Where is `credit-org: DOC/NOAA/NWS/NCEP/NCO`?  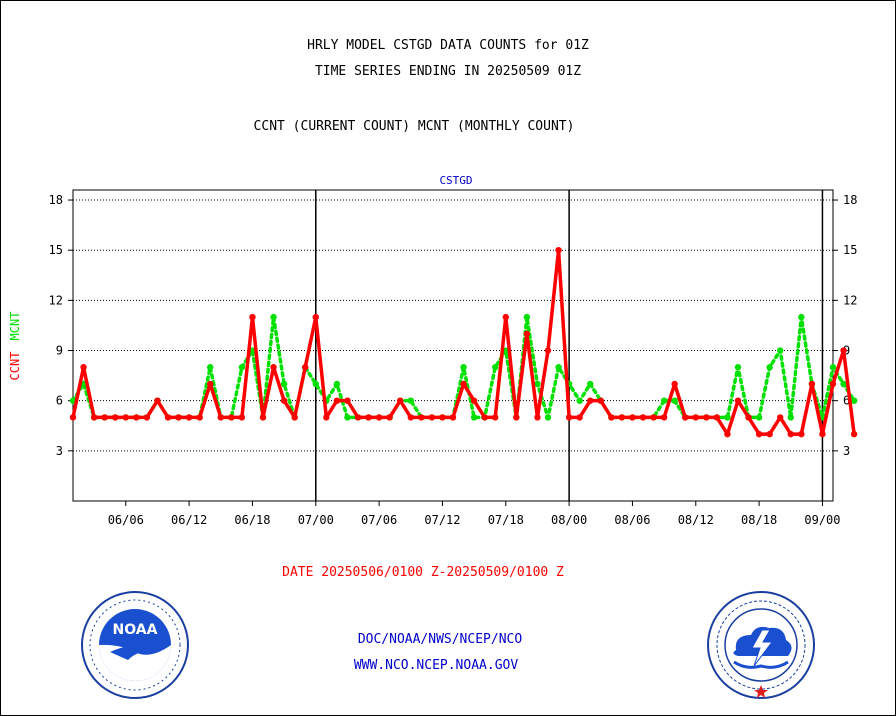 credit-org: DOC/NOAA/NWS/NCEP/NCO is located at coordinates (440, 639).